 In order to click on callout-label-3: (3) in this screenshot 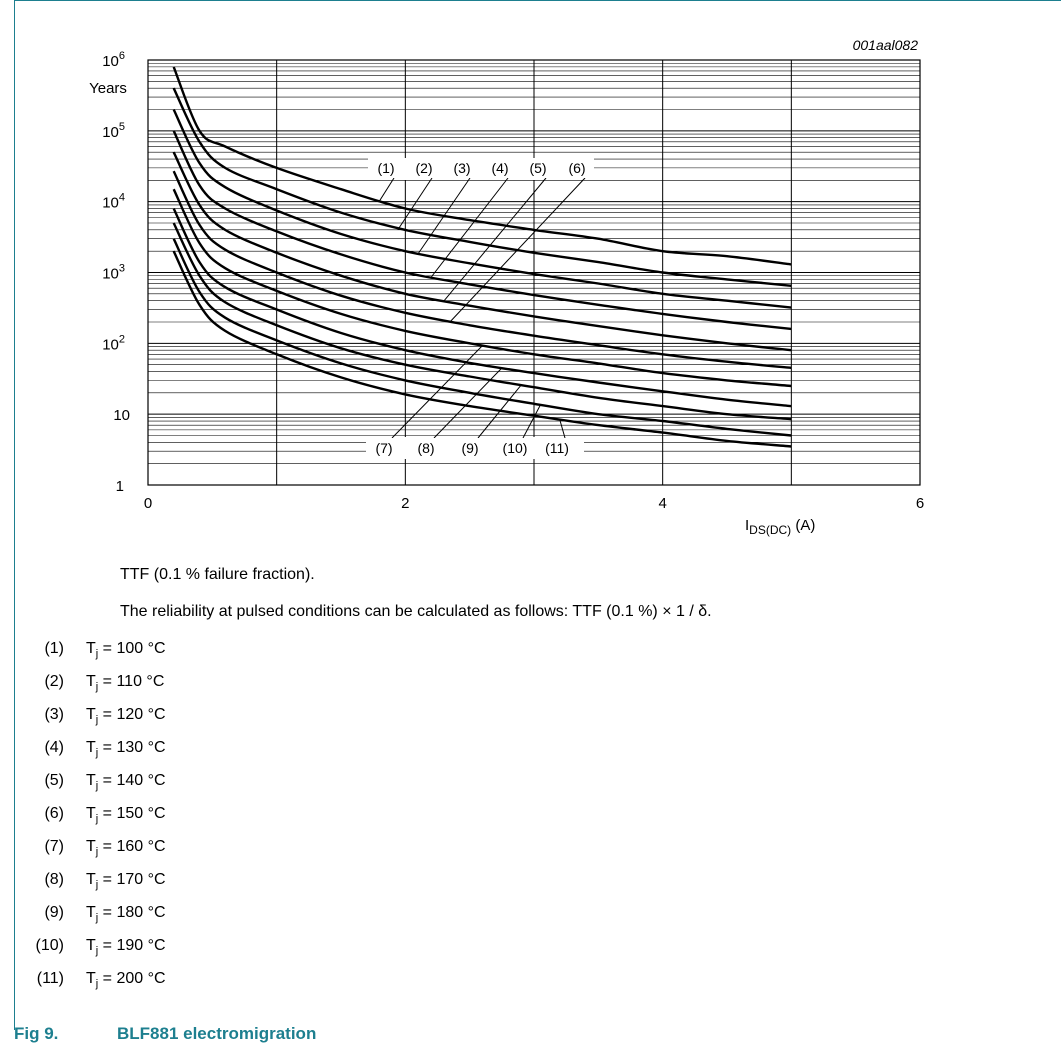, I will do `click(461, 168)`.